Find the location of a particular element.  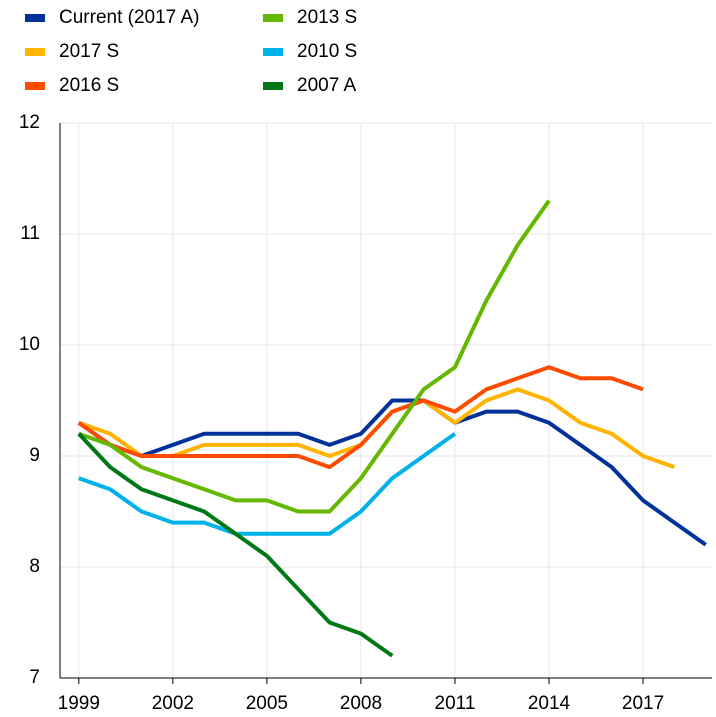

x-tick-label: 2005 is located at coordinates (267, 703).